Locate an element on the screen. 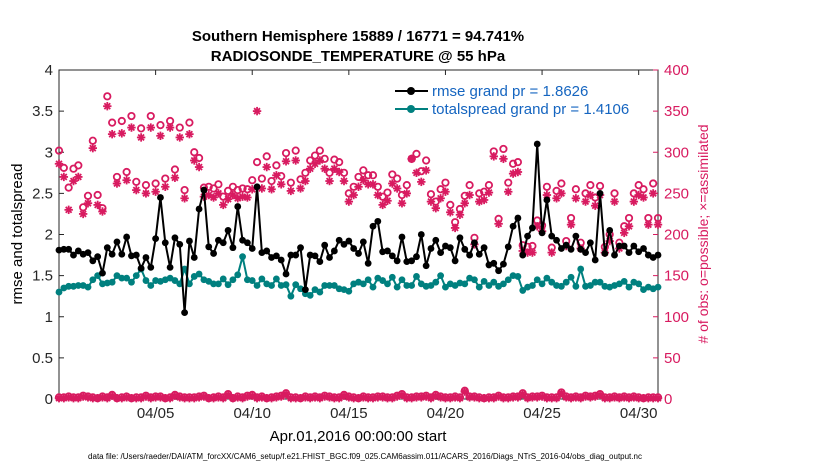 This screenshot has width=830, height=475. ylabel-right: # of obs: o=possible; ×=assimilated is located at coordinates (703, 233).